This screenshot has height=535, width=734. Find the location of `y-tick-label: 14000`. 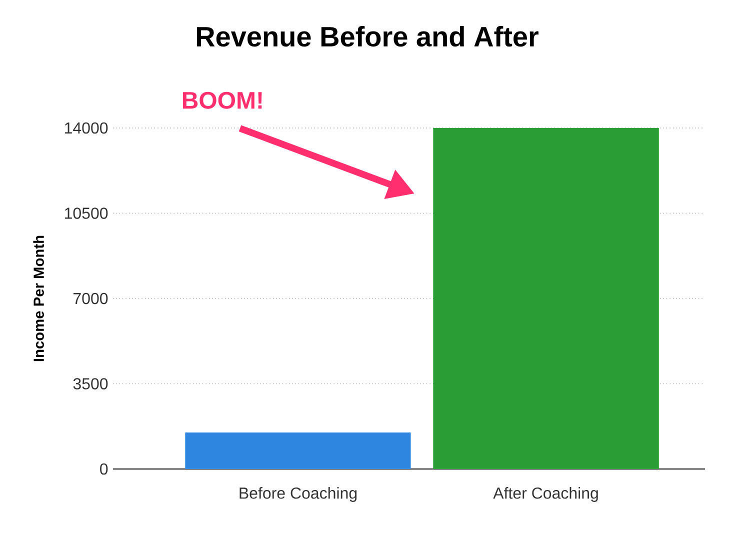

y-tick-label: 14000 is located at coordinates (86, 128).